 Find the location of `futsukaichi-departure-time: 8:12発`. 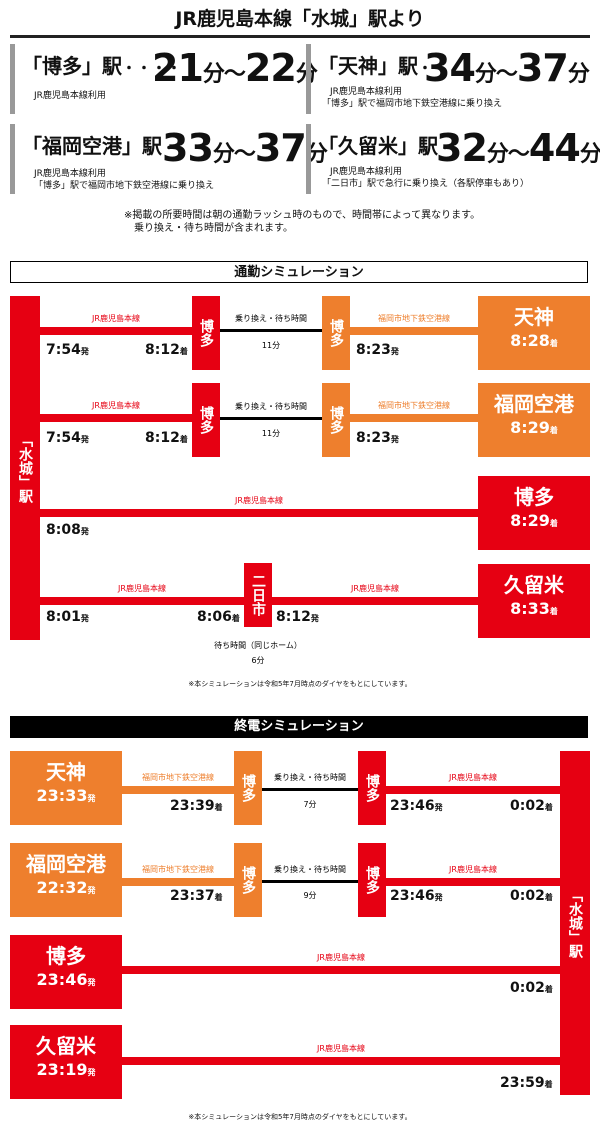

futsukaichi-departure-time: 8:12発 is located at coordinates (297, 617).